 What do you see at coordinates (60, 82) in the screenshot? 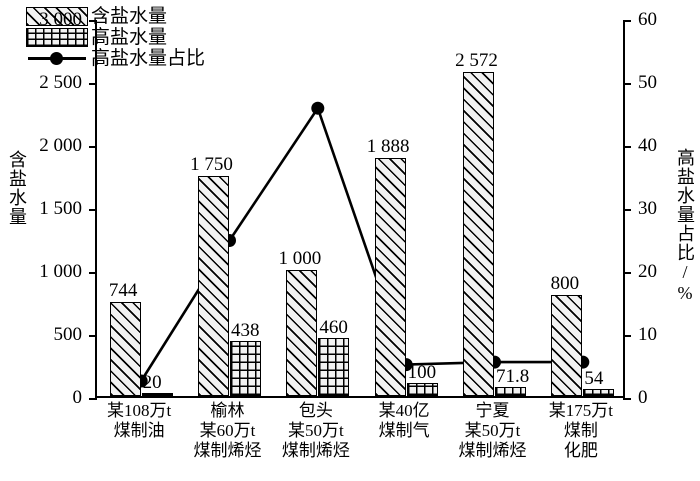
I see `y-axis-left-tick-label: 2 500` at bounding box center [60, 82].